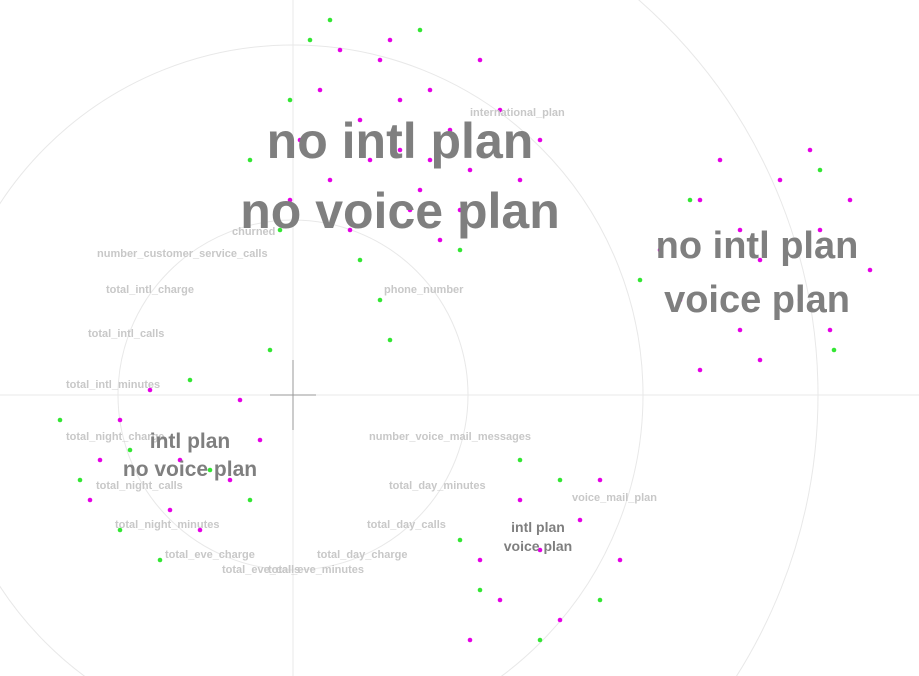  I want to click on feature-label: total_intl_calls, so click(126, 334).